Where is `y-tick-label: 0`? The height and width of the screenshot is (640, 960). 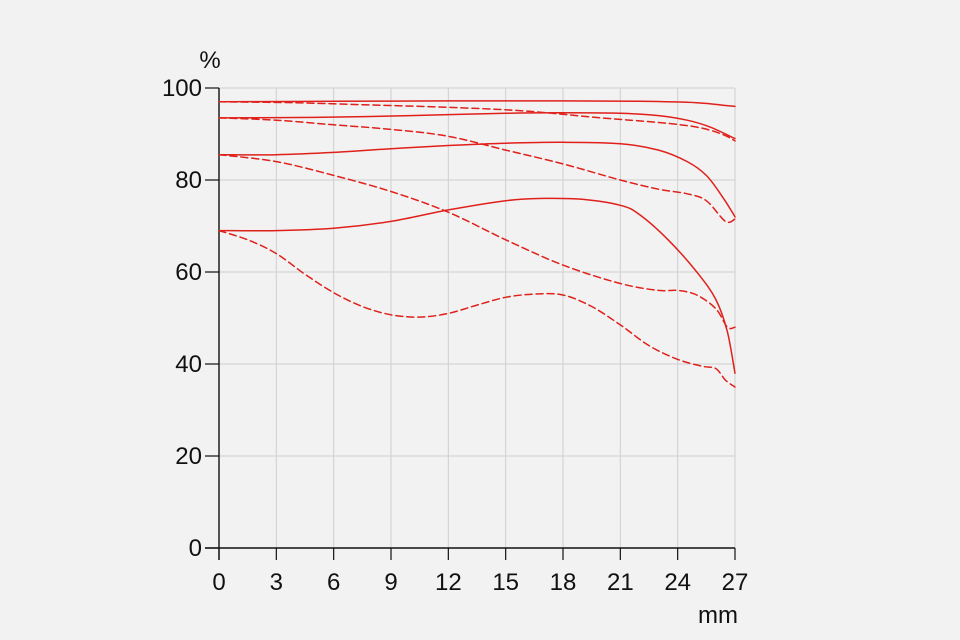 y-tick-label: 0 is located at coordinates (195, 548).